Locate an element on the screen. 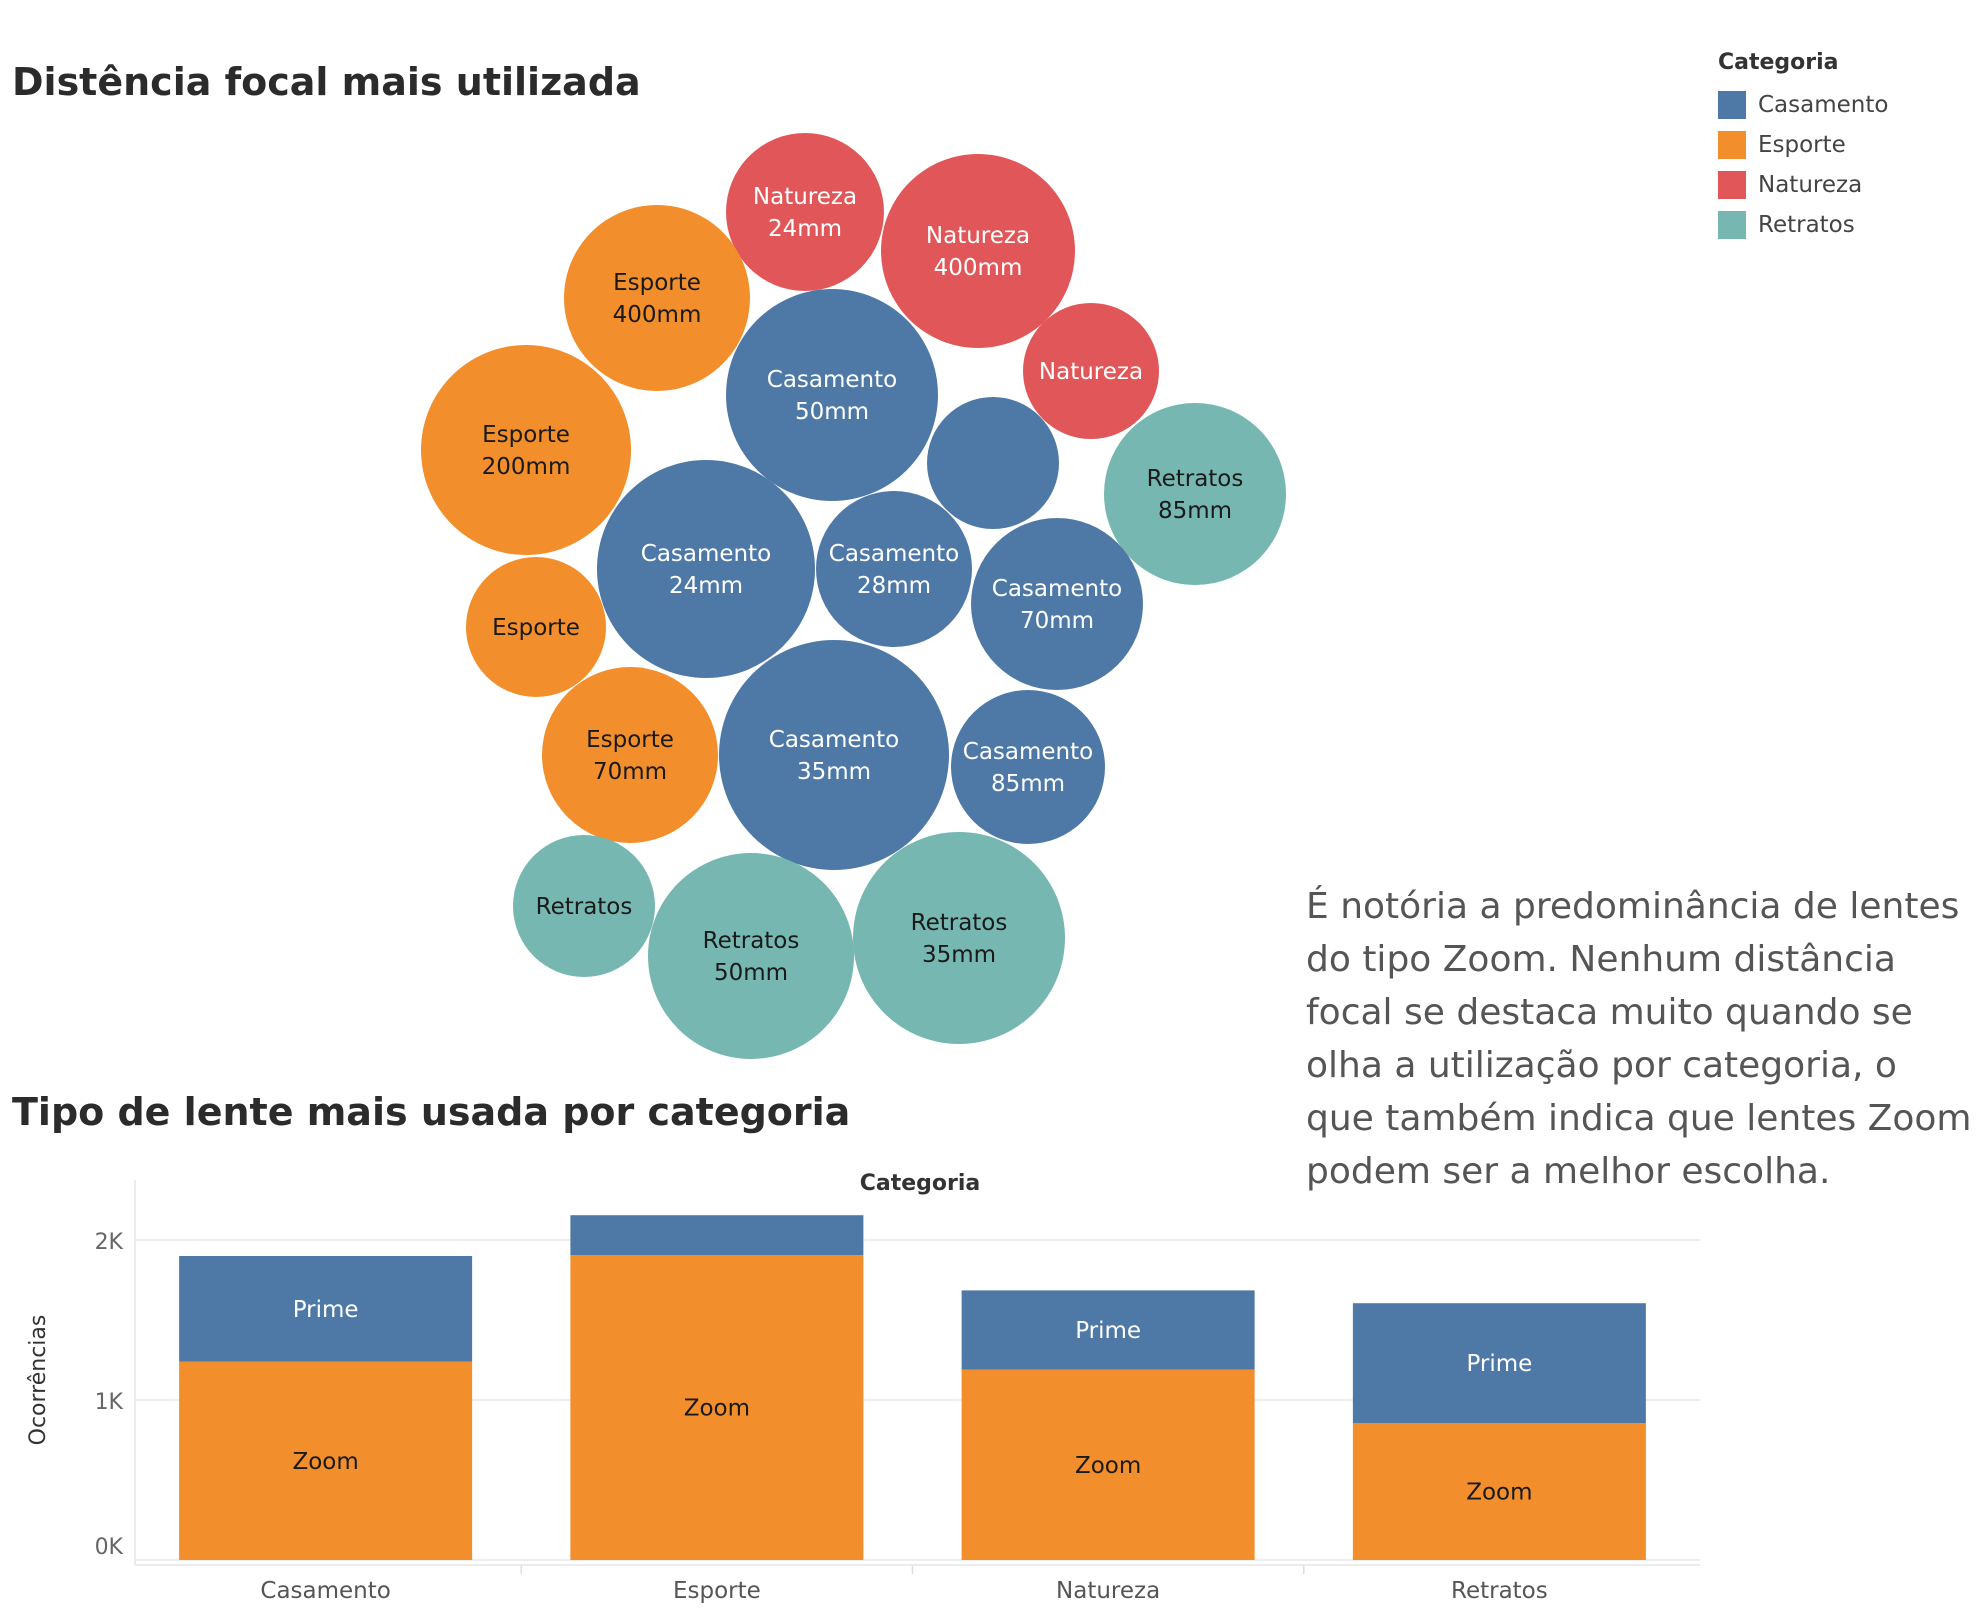 This screenshot has height=1610, width=1980. bar-casamento-zoom is located at coordinates (326, 1460).